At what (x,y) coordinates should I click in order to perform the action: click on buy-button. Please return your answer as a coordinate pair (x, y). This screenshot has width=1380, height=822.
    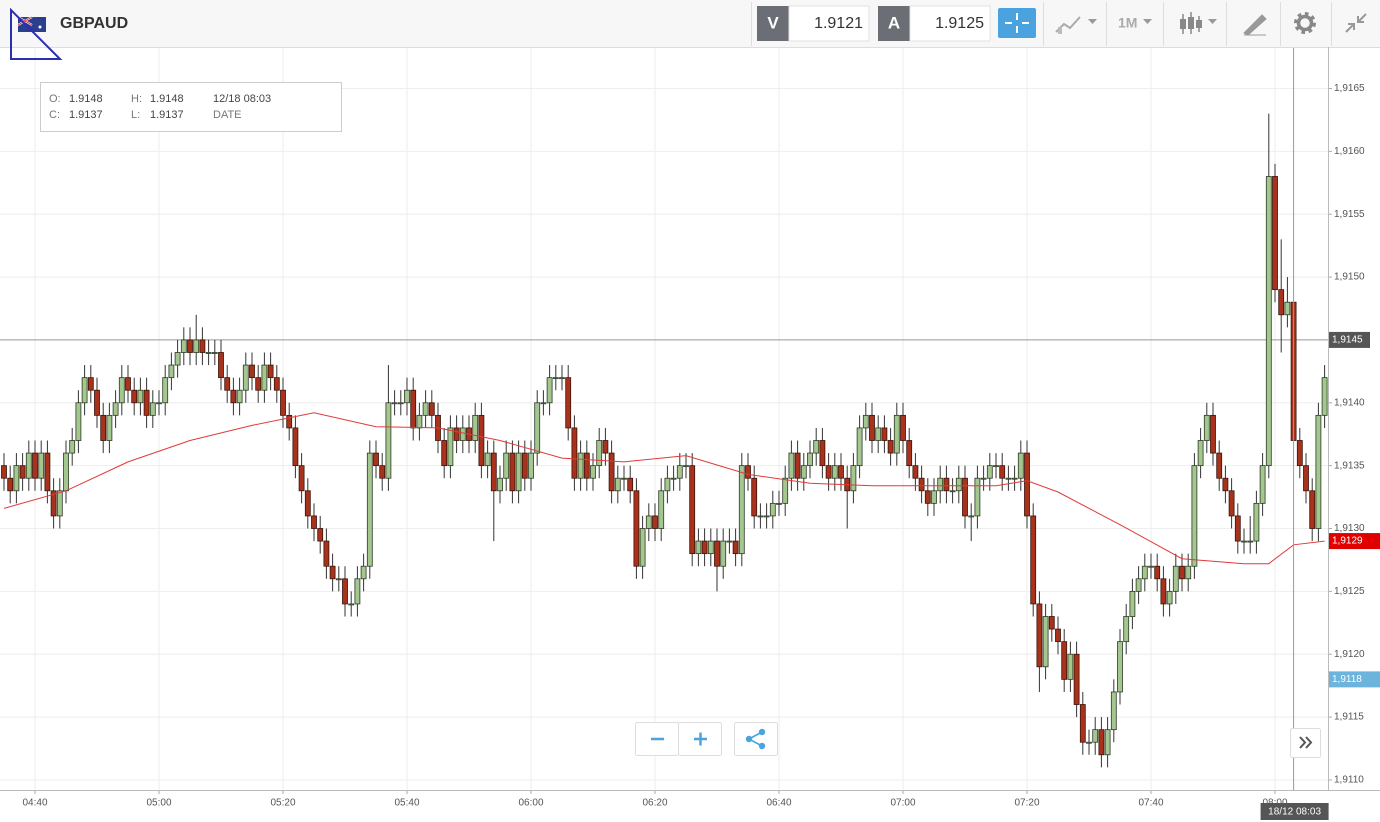
    Looking at the image, I should click on (894, 23).